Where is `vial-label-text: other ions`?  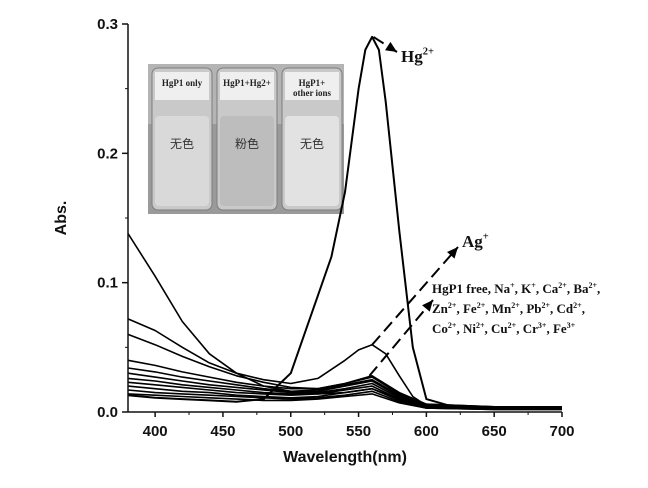
vial-label-text: other ions is located at coordinates (312, 93).